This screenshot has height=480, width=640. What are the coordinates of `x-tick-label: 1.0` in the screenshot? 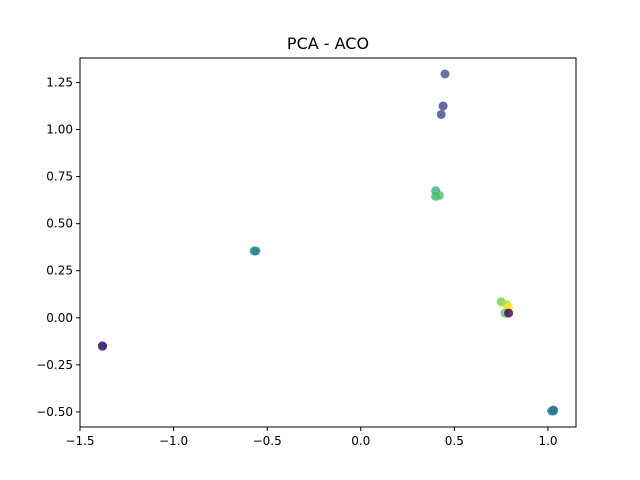 It's located at (547, 441).